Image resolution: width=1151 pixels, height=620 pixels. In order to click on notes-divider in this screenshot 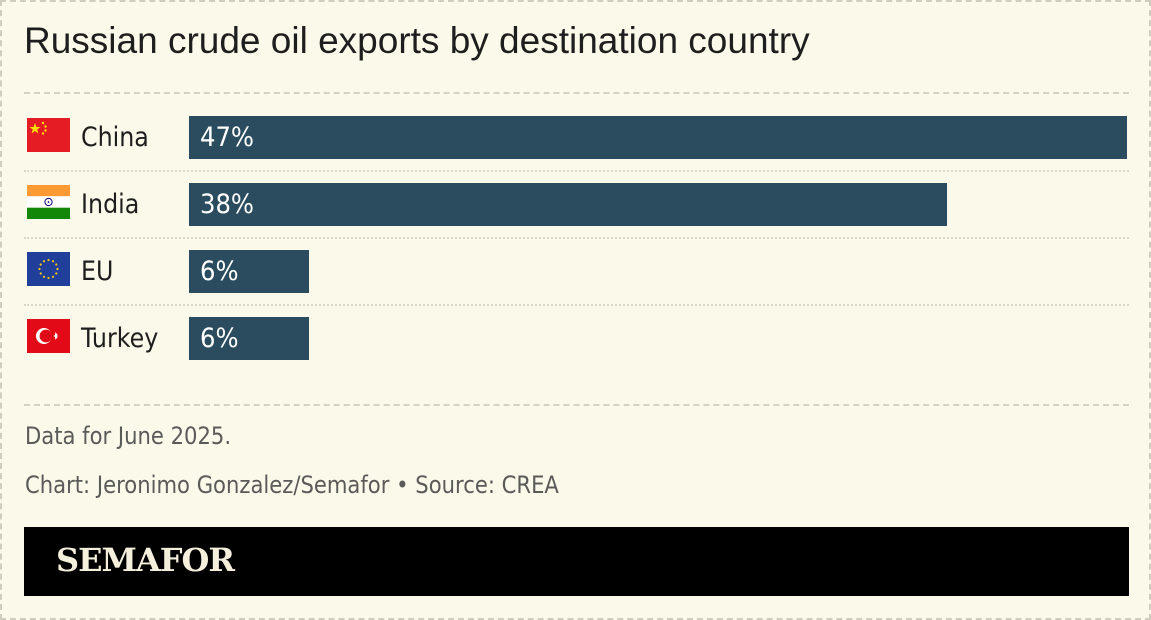, I will do `click(576, 405)`.